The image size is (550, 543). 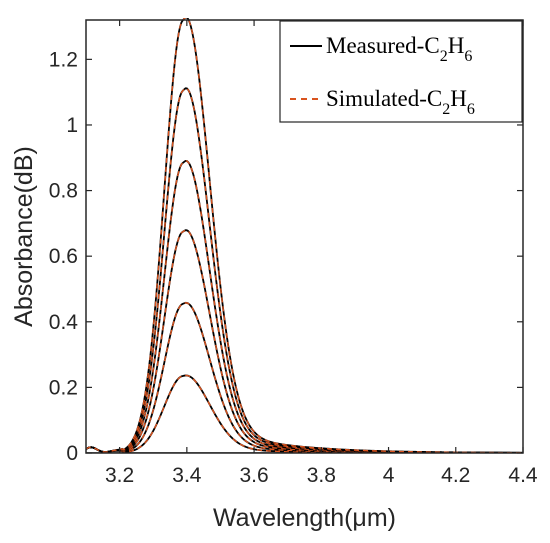 What do you see at coordinates (187, 475) in the screenshot?
I see `x-tick-label: 3.4` at bounding box center [187, 475].